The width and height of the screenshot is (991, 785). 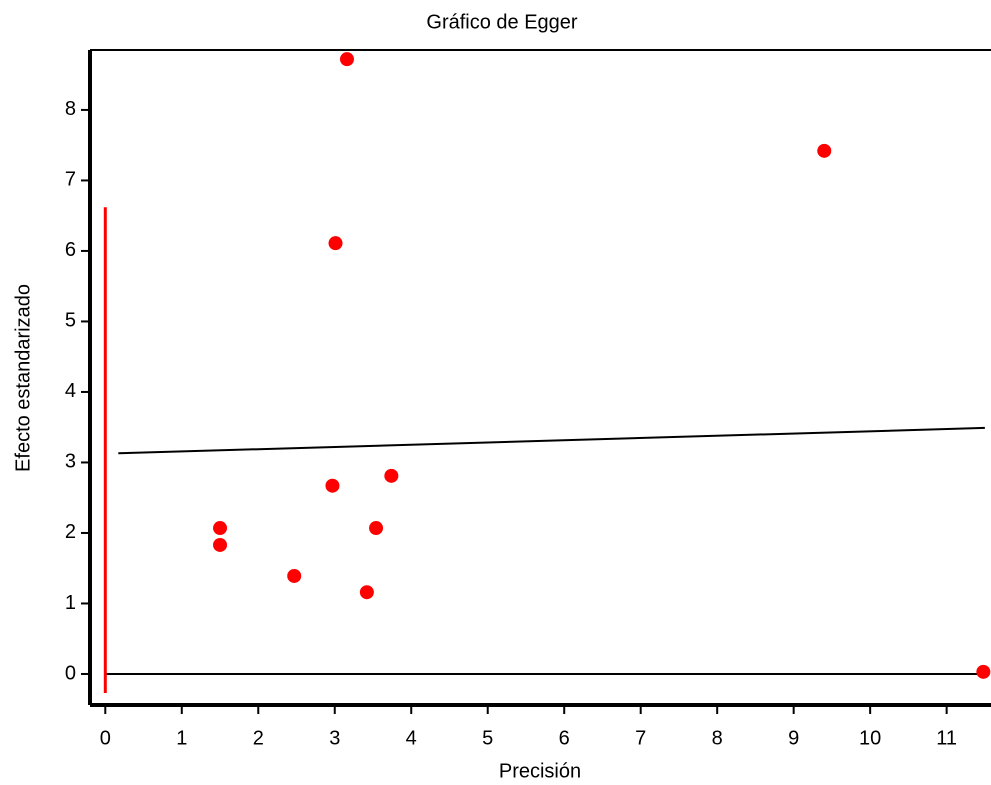 I want to click on x-tick-label: 6, so click(x=564, y=738).